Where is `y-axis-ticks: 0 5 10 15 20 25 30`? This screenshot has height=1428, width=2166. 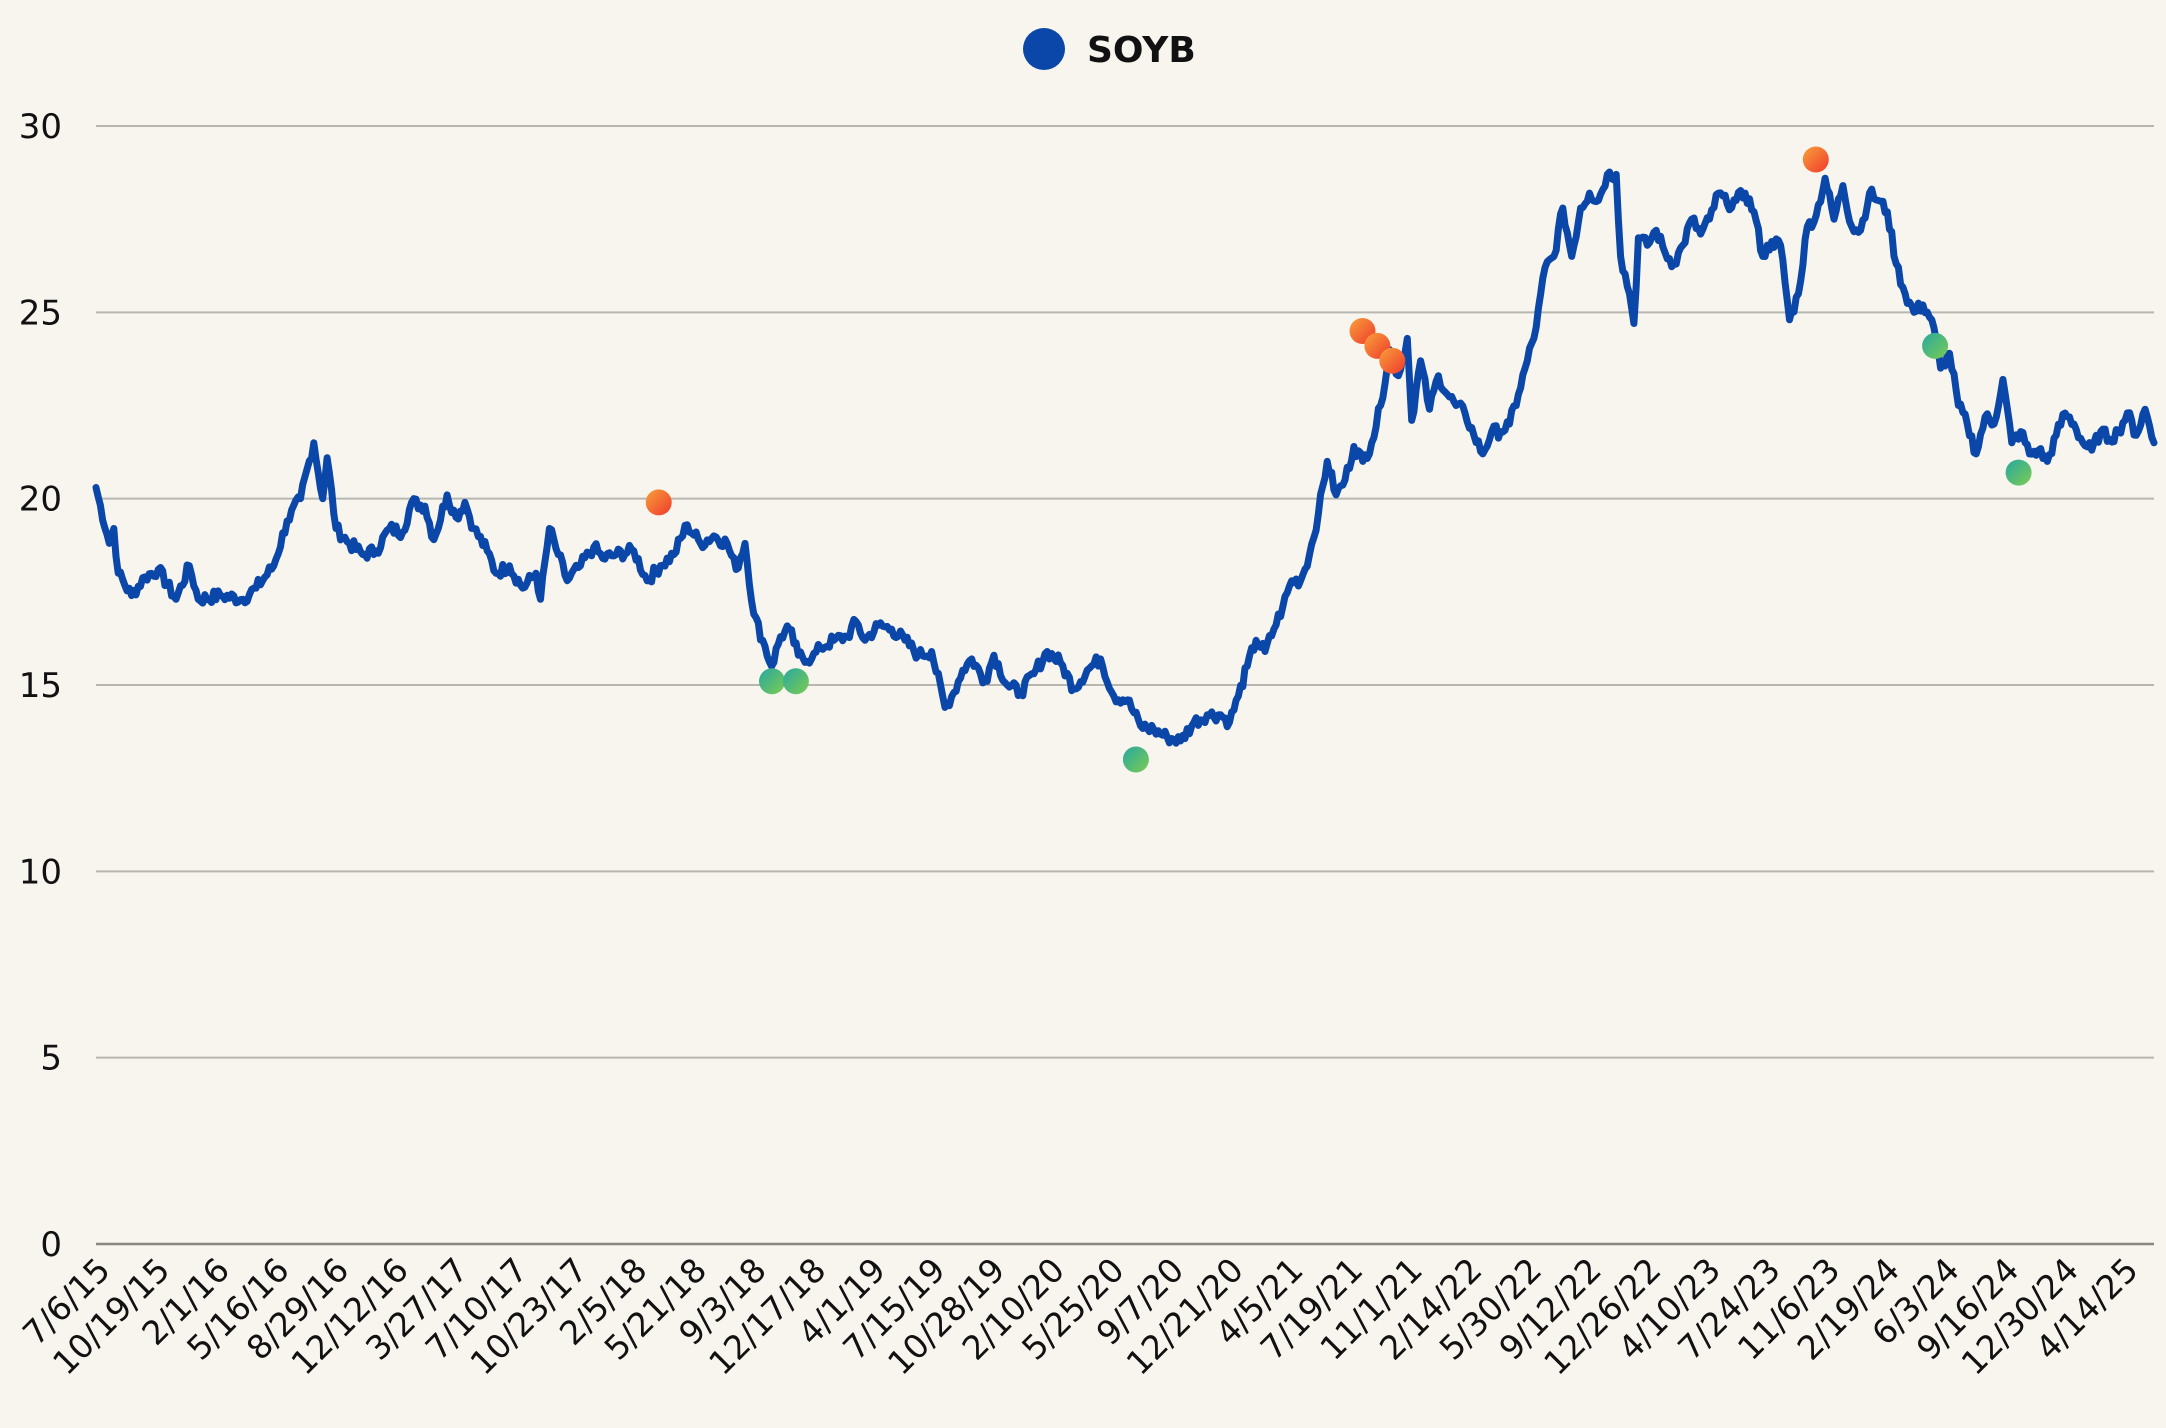 y-axis-ticks: 0 5 10 15 20 25 30 is located at coordinates (40, 686).